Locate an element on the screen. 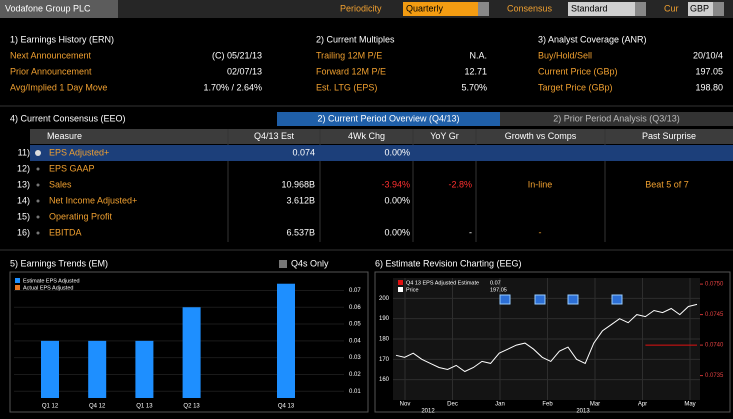  measure-name: EPS Adjusted+ is located at coordinates (79, 152).